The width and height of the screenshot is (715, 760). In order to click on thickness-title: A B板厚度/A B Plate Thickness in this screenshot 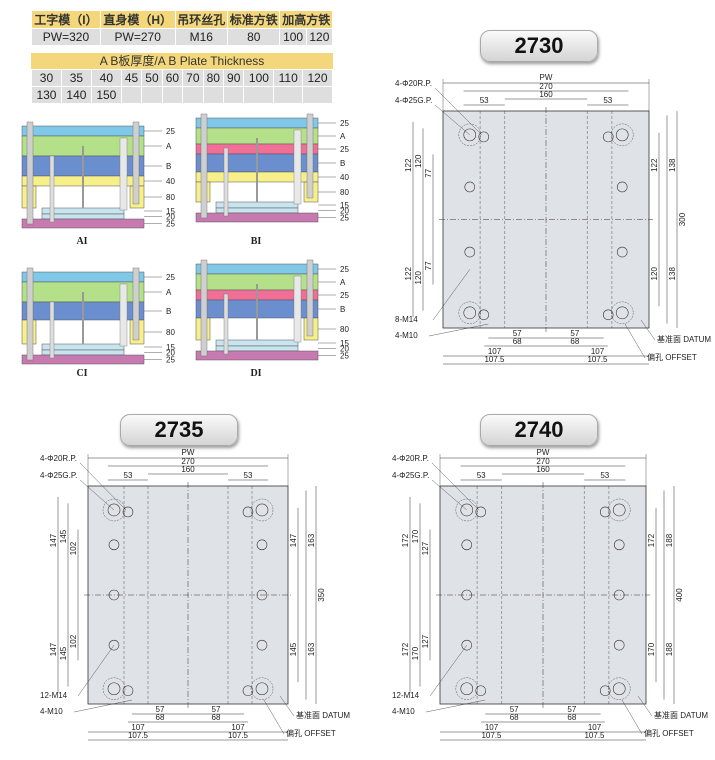, I will do `click(182, 61)`.